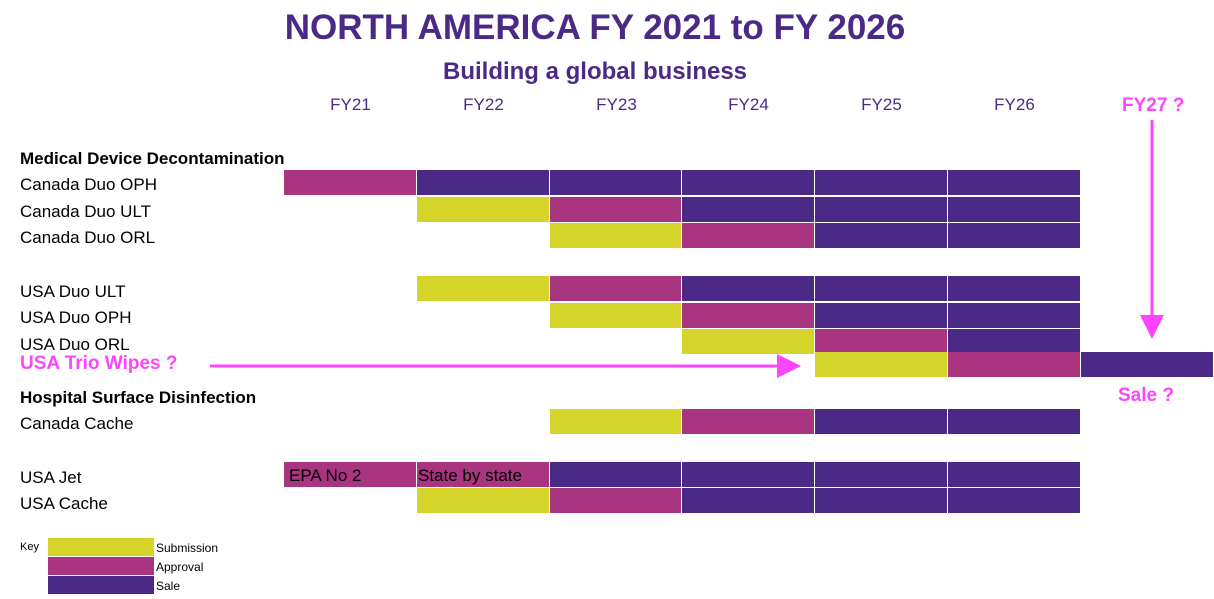  What do you see at coordinates (99, 363) in the screenshot?
I see `usa-trio-wipes-label: USA Trio Wipes ?` at bounding box center [99, 363].